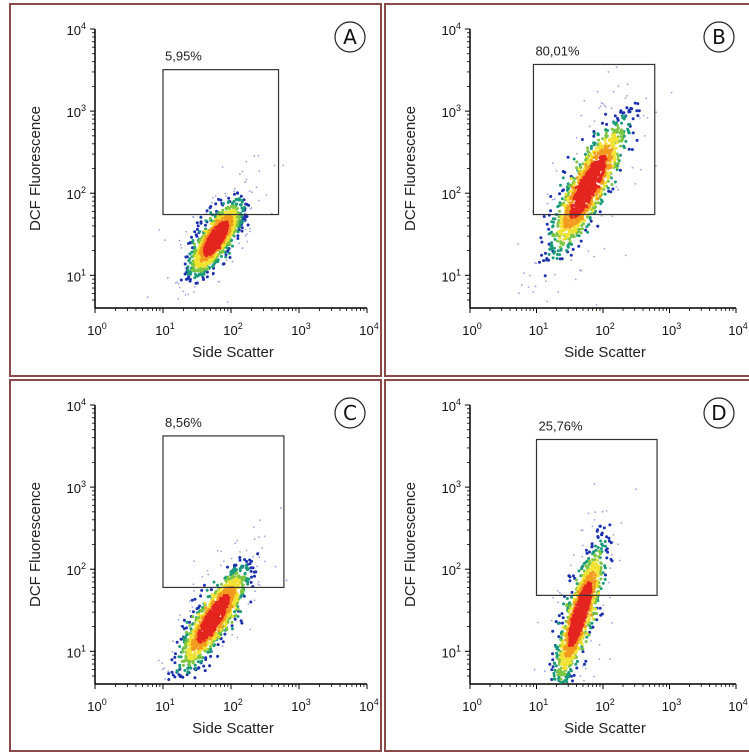 The height and width of the screenshot is (754, 749). What do you see at coordinates (605, 728) in the screenshot?
I see `x-axis-title: Side Scatter` at bounding box center [605, 728].